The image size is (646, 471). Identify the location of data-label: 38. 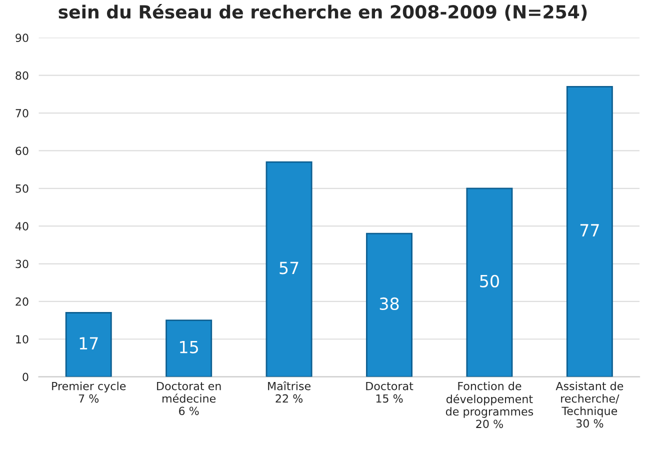
(389, 303).